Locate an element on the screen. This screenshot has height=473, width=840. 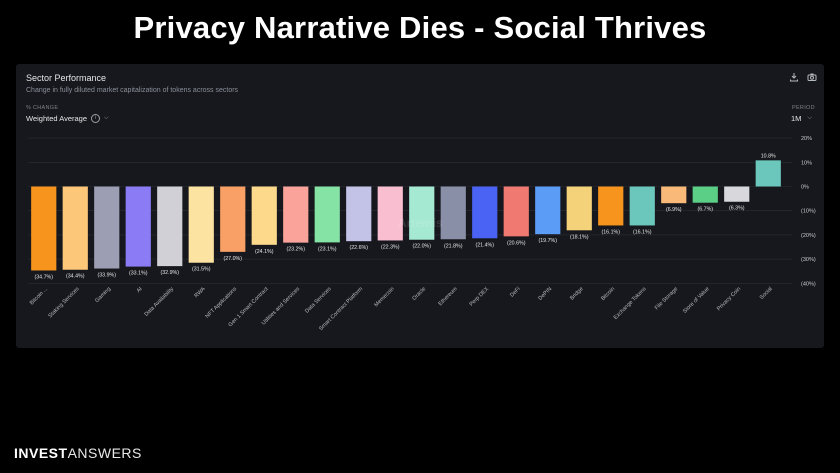
y-tick-labels: 20% 10% 0% (10%) (20%) (30%) (40%) is located at coordinates (808, 211).